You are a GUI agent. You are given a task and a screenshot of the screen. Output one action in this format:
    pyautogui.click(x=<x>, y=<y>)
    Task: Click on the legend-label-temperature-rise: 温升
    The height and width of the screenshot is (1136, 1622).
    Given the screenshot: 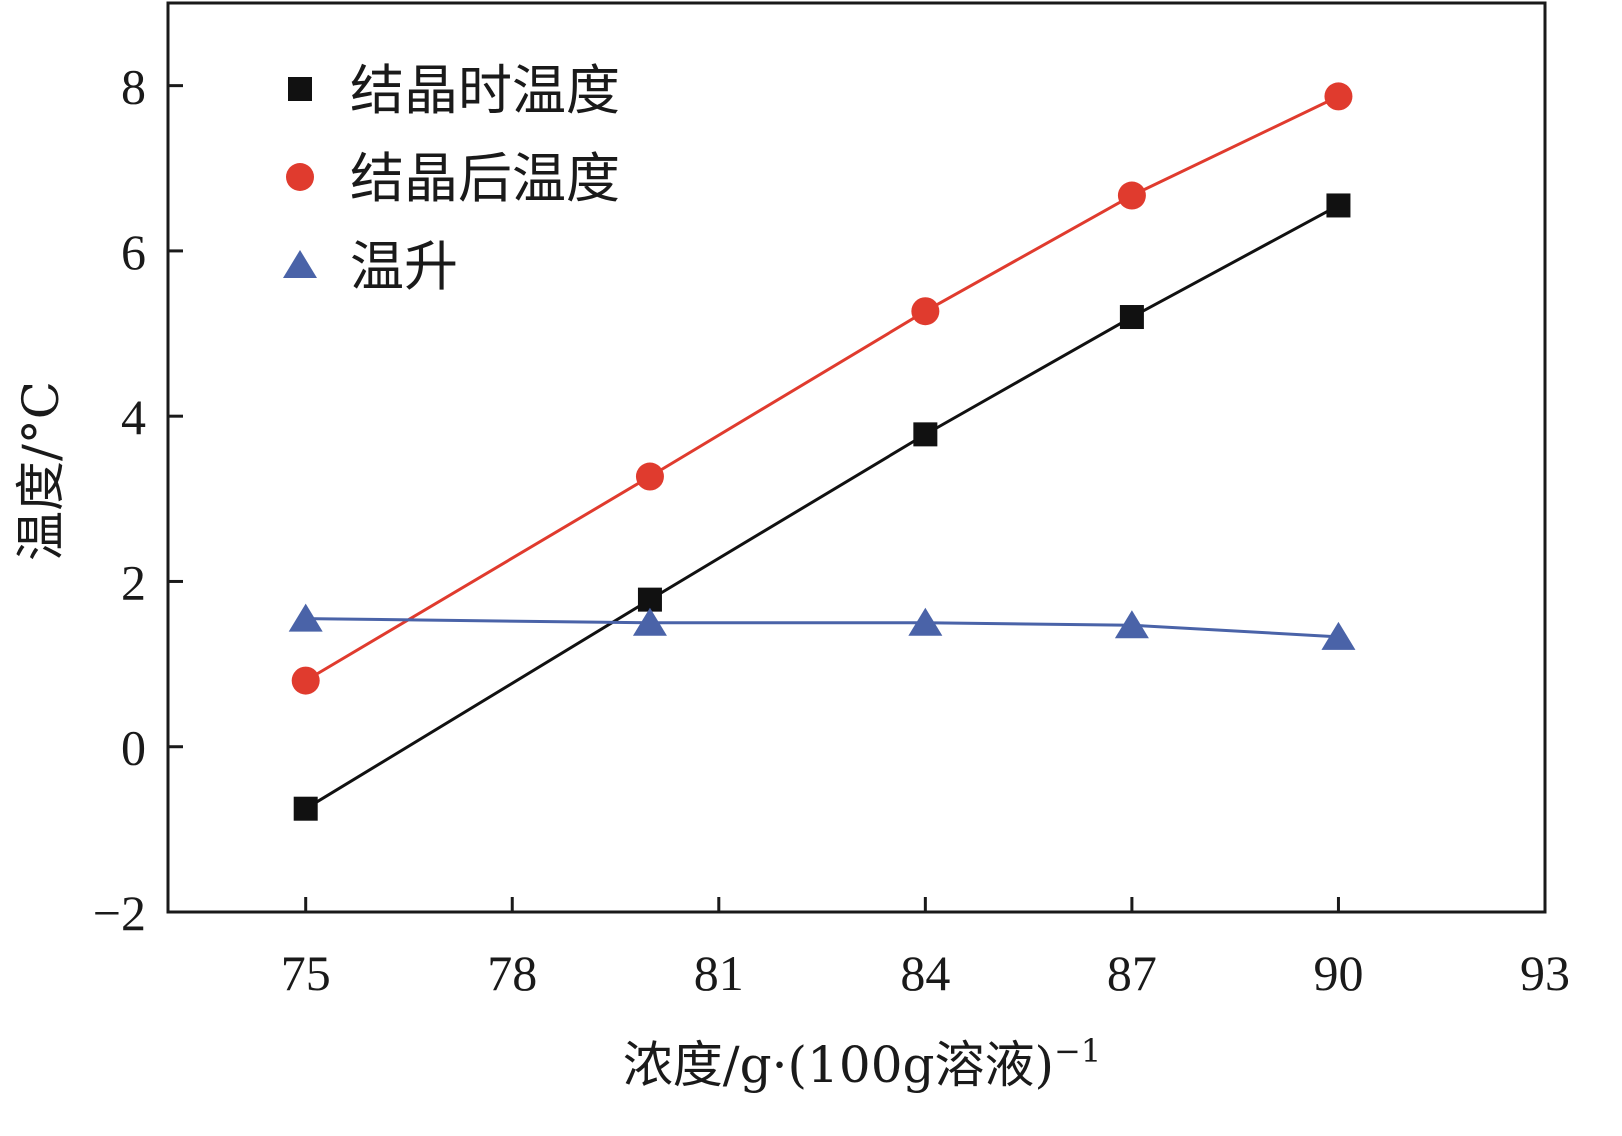 What is the action you would take?
    pyautogui.click(x=404, y=266)
    